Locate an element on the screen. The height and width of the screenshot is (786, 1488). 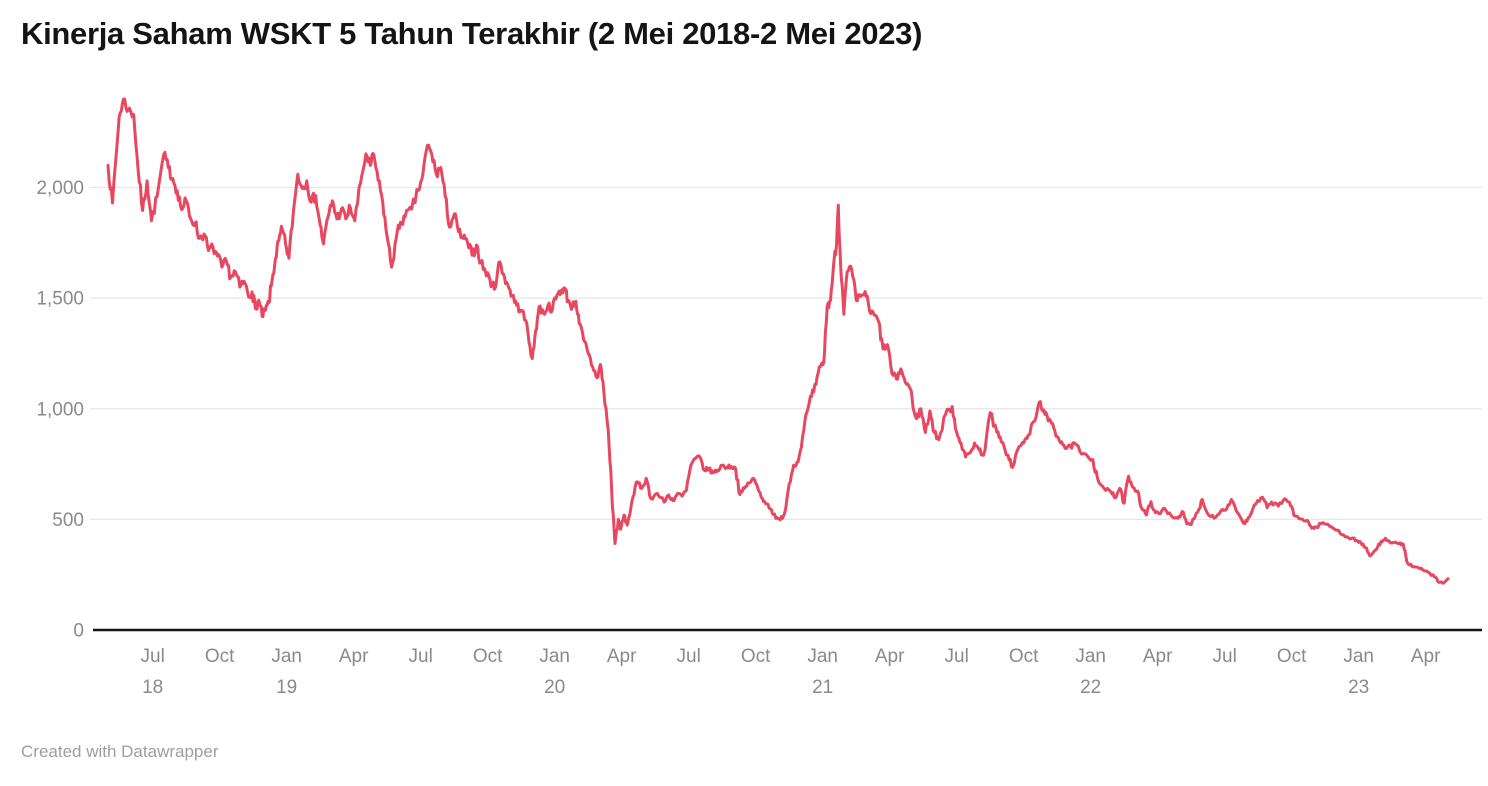
y-tick-label: 500 is located at coordinates (68, 520).